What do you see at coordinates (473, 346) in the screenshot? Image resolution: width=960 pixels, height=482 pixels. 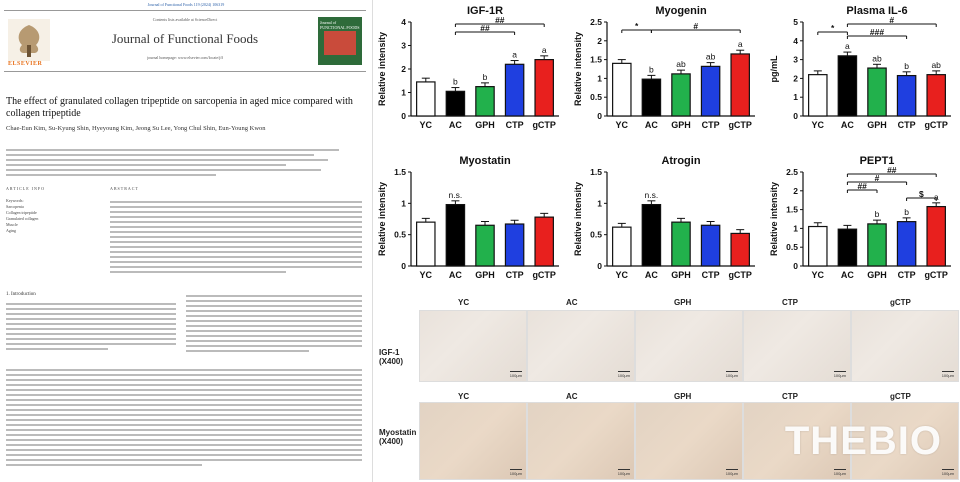 I see `micrograph-igf1-yc: 100μm` at bounding box center [473, 346].